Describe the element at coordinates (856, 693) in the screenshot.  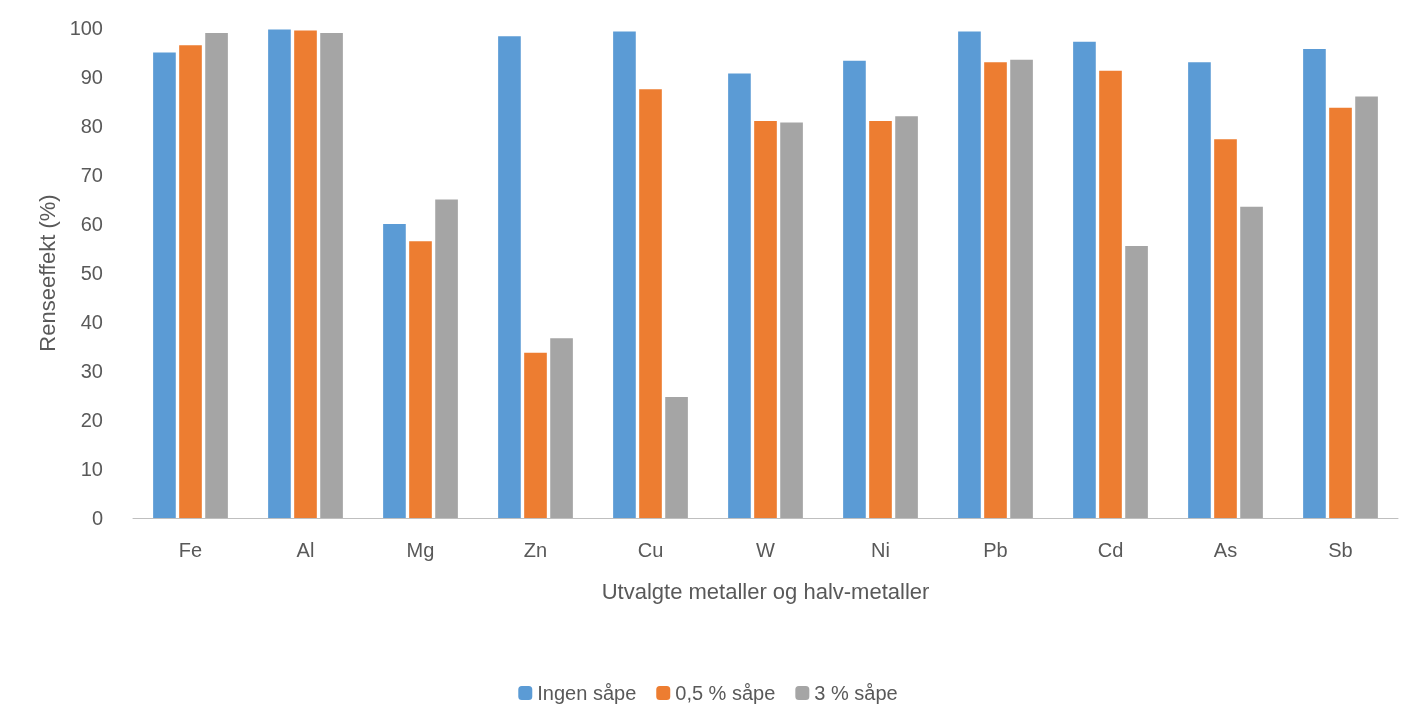
I see `legend-label: 3 % såpe` at that location.